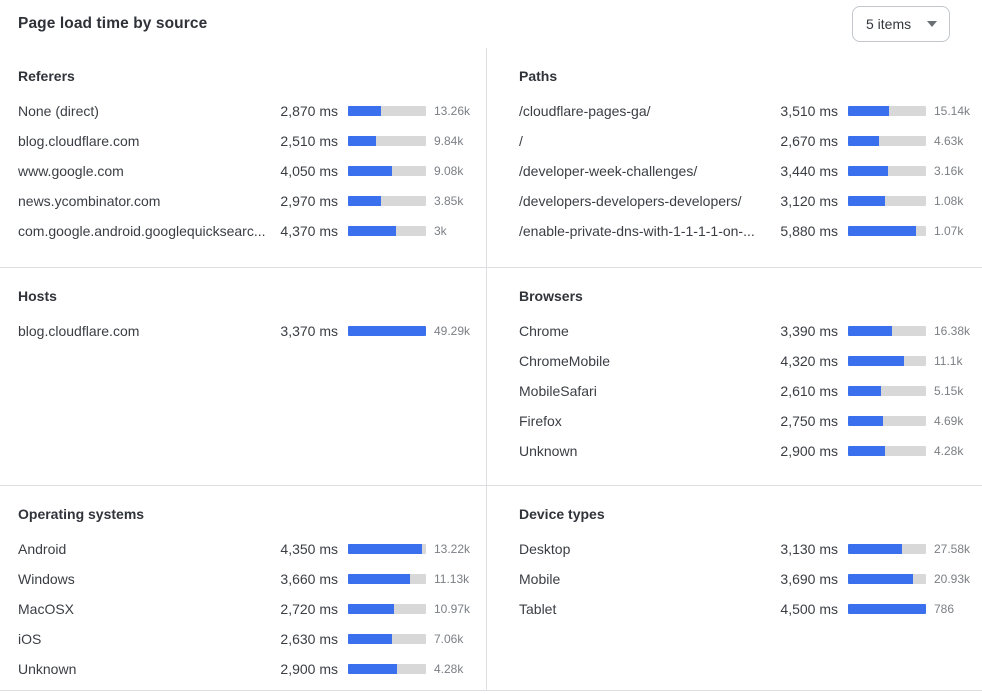  I want to click on row-count-value: 5.15k, so click(949, 391).